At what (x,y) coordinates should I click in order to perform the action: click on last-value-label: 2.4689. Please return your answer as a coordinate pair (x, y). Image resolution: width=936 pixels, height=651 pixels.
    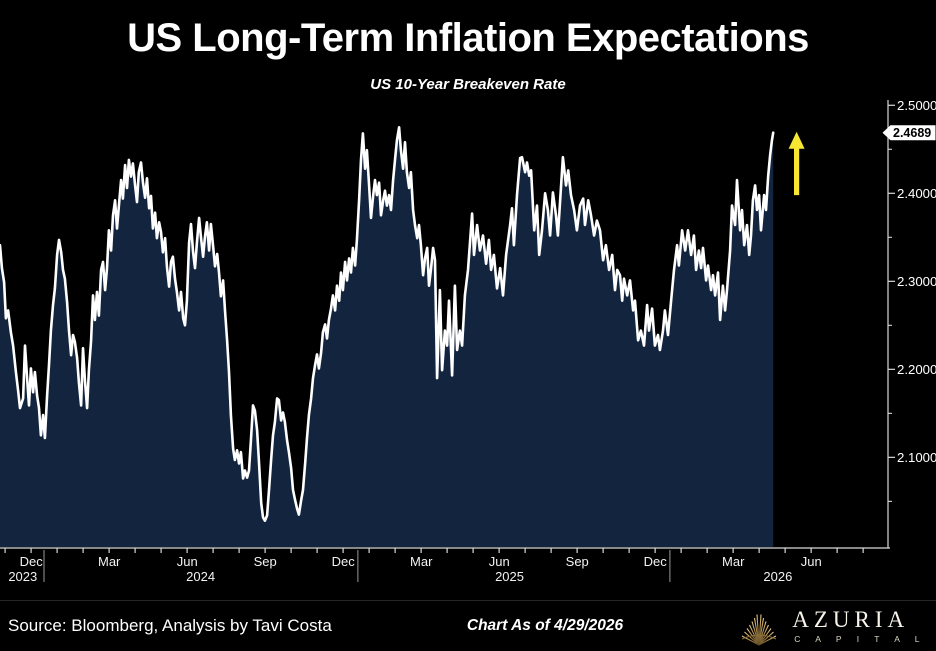
    Looking at the image, I should click on (912, 133).